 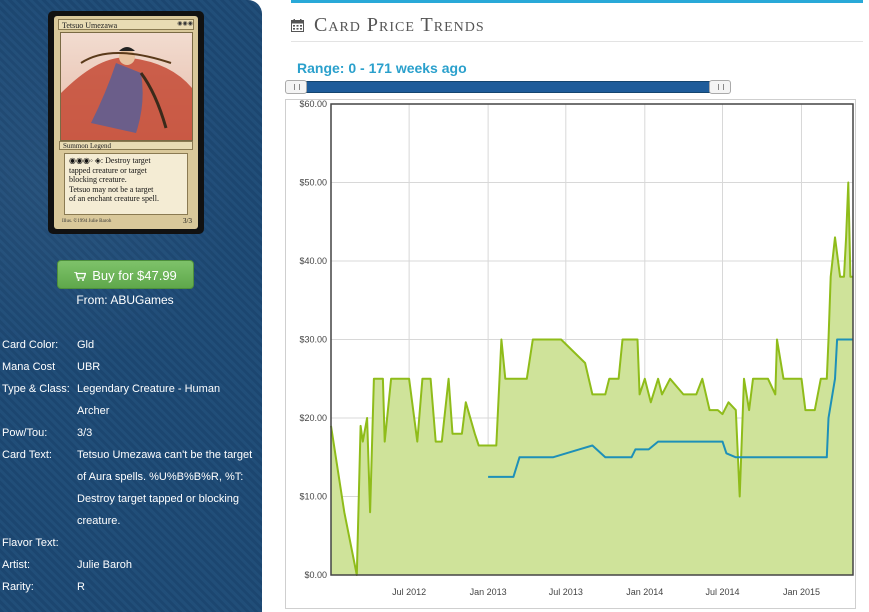 What do you see at coordinates (313, 340) in the screenshot?
I see `y-tick-label: $30.00` at bounding box center [313, 340].